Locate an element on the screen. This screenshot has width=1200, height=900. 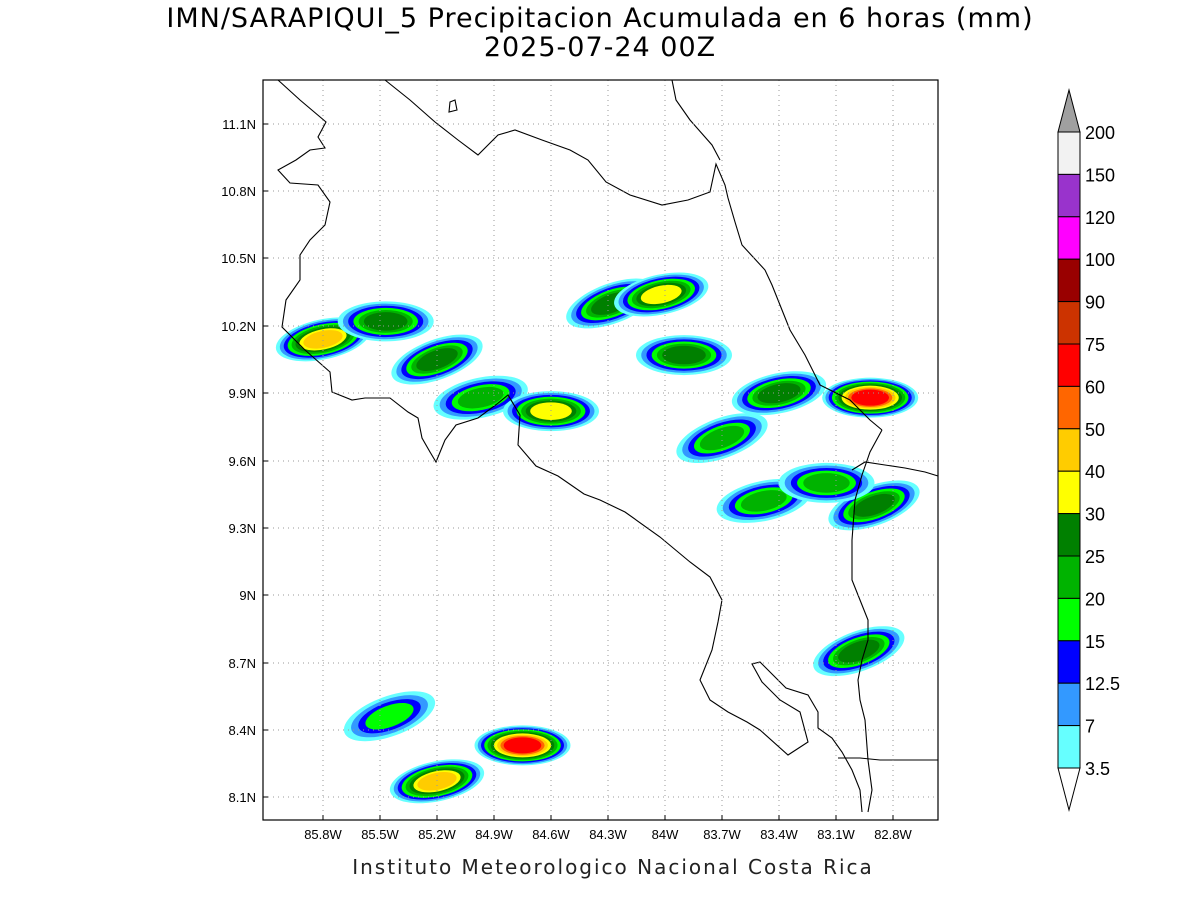
colorbar-label: 100 is located at coordinates (1100, 260).